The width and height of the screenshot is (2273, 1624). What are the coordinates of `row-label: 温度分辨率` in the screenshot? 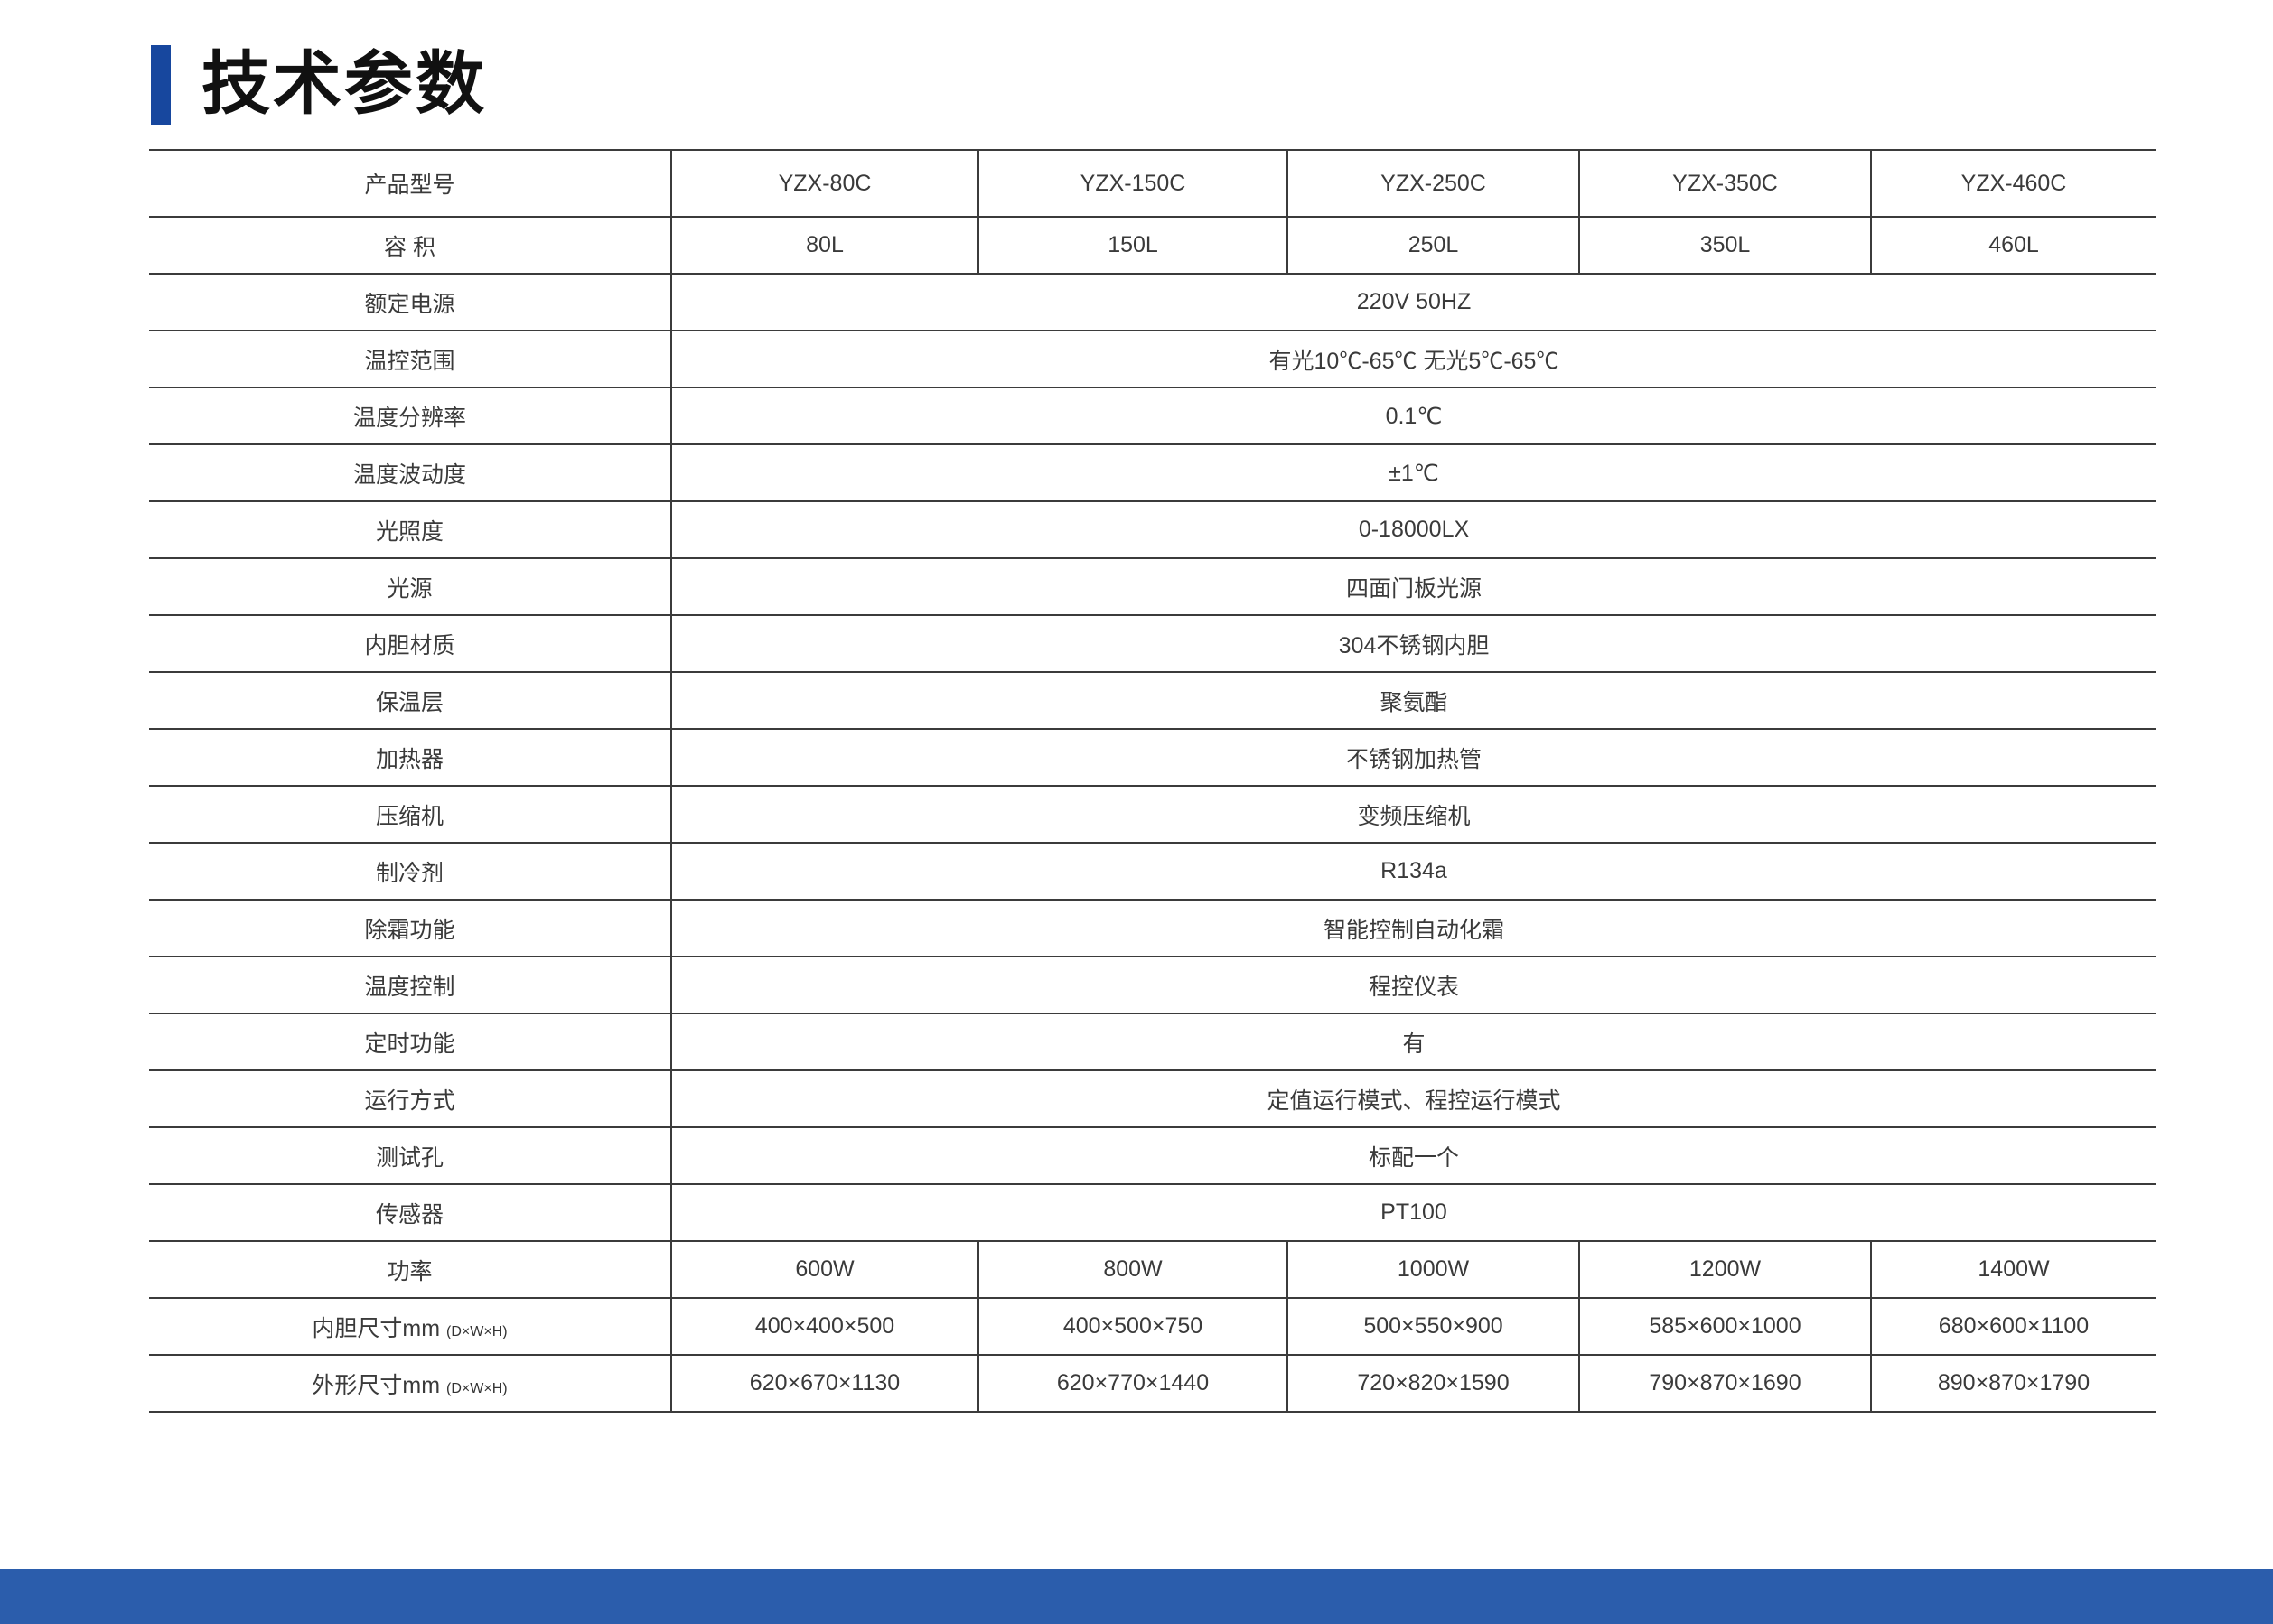 It's located at (409, 418).